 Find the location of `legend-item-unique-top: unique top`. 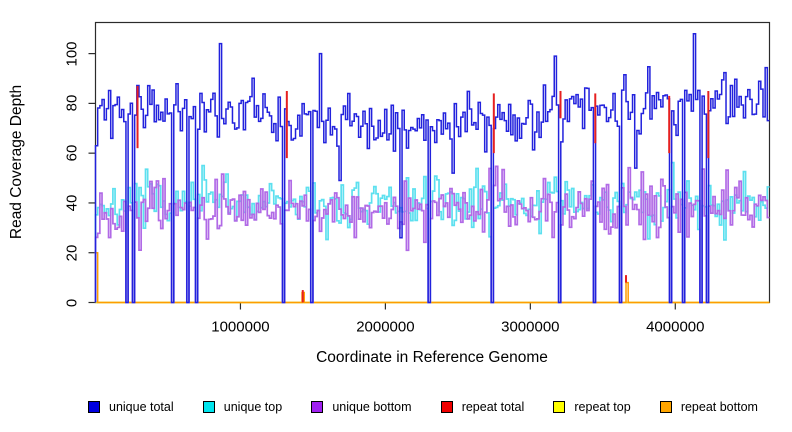

legend-item-unique-top: unique top is located at coordinates (242, 407).